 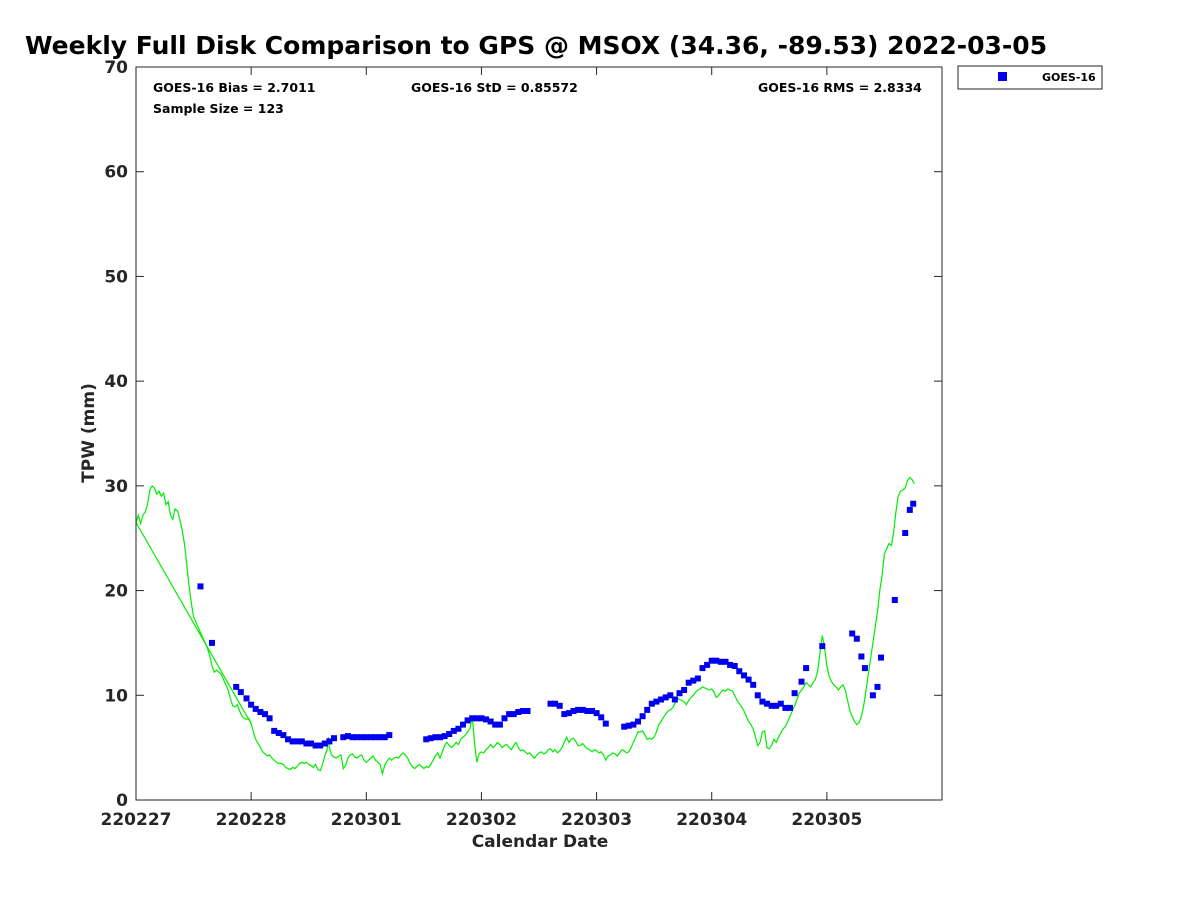 What do you see at coordinates (122, 801) in the screenshot?
I see `y-tick-label: 0` at bounding box center [122, 801].